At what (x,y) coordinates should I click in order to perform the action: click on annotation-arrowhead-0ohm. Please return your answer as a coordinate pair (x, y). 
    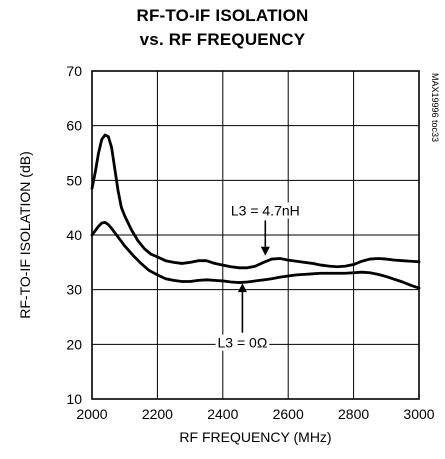
    Looking at the image, I should click on (242, 288).